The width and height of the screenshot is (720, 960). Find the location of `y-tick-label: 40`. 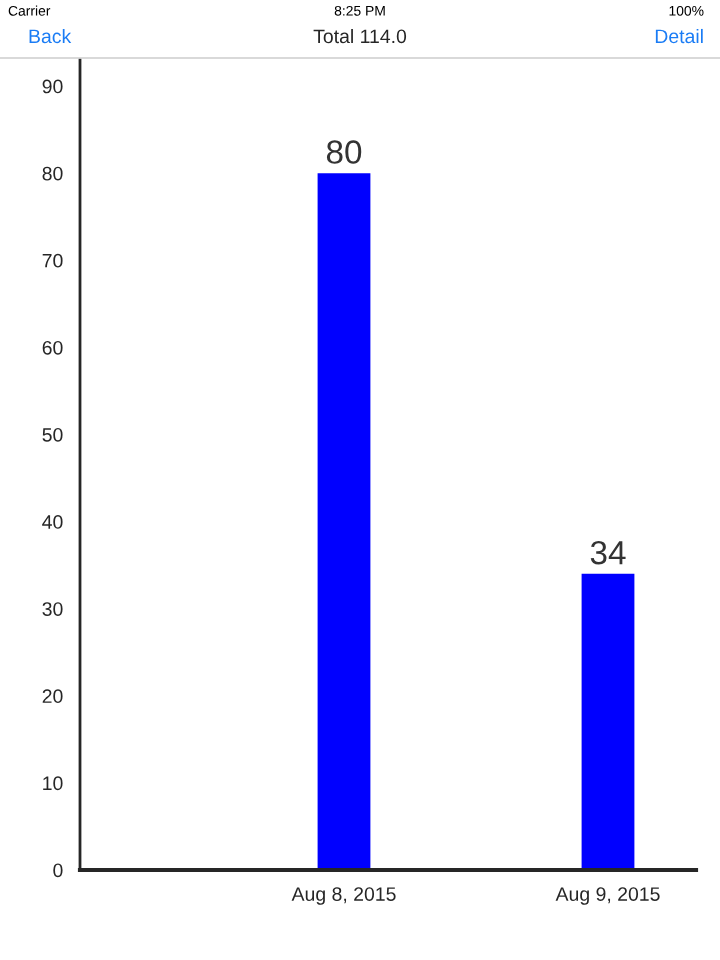

y-tick-label: 40 is located at coordinates (52, 522).